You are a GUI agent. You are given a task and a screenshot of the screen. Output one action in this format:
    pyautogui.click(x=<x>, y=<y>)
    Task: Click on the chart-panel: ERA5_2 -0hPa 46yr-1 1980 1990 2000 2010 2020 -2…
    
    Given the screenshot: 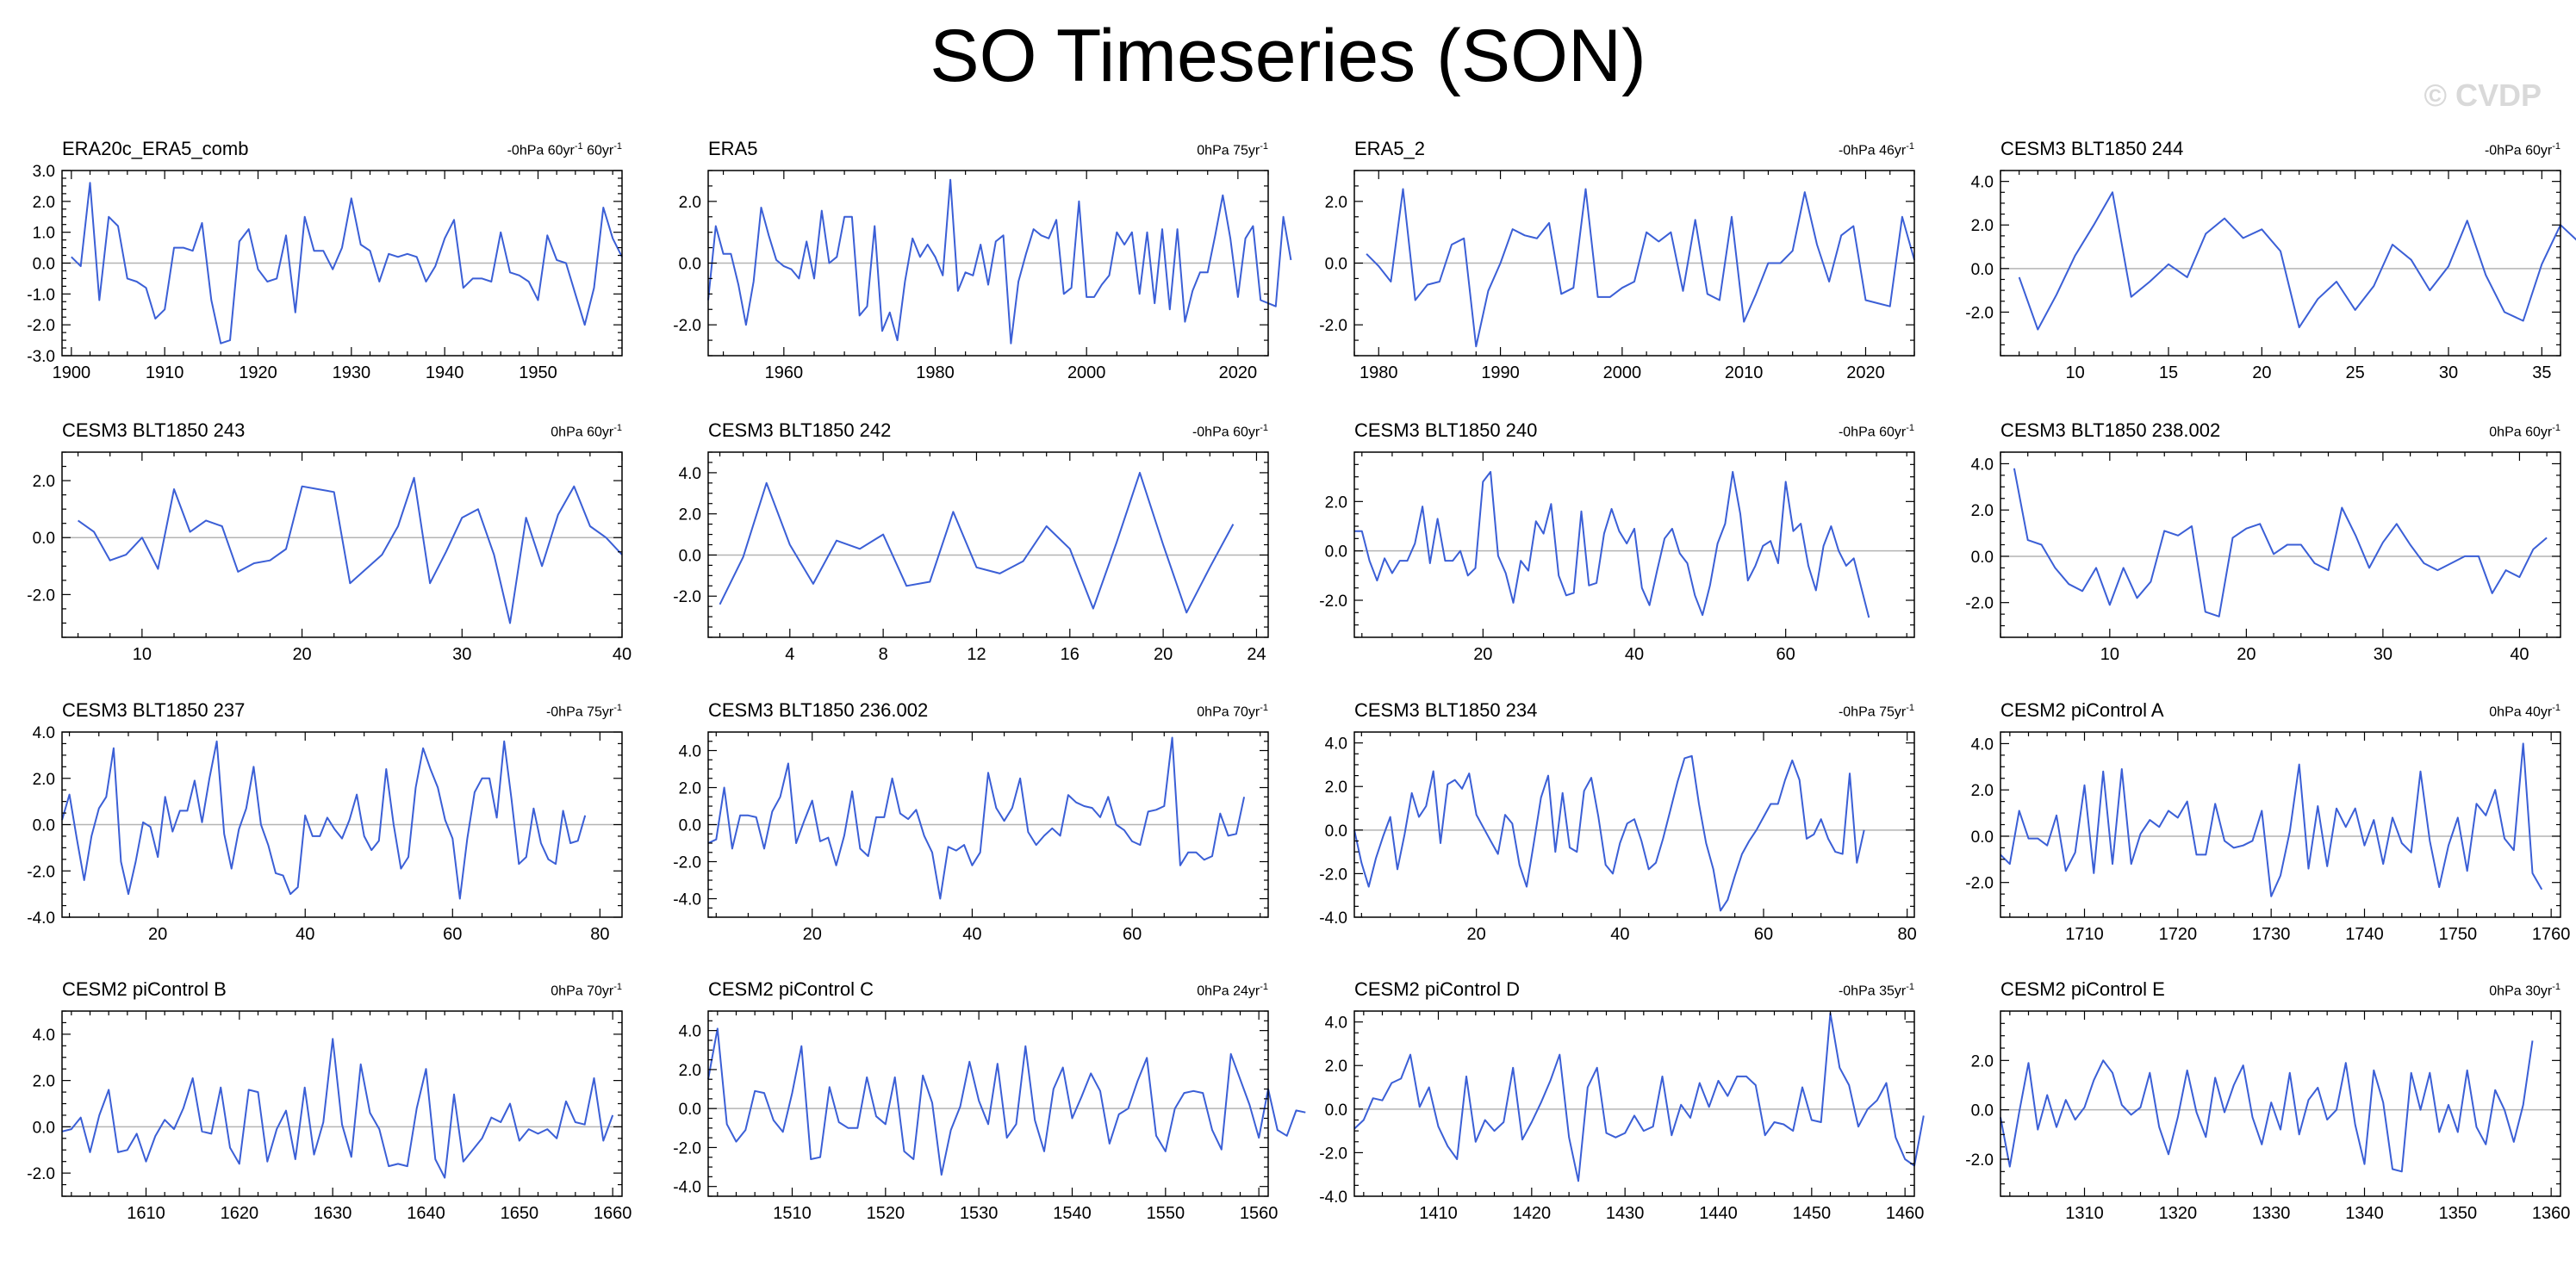 What is the action you would take?
    pyautogui.click(x=1617, y=264)
    